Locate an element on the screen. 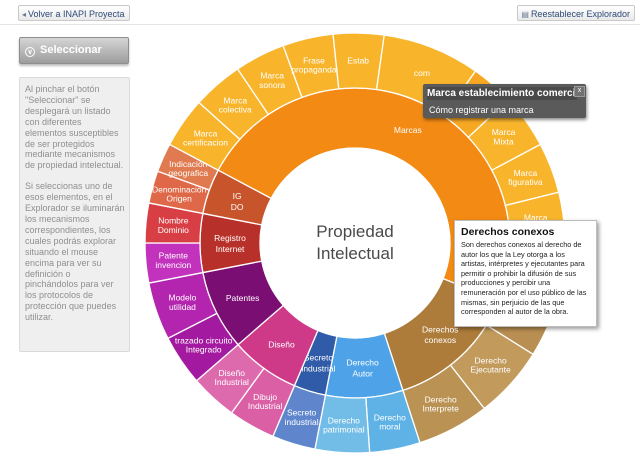 The height and width of the screenshot is (473, 640). svg-text: com is located at coordinates (422, 73).